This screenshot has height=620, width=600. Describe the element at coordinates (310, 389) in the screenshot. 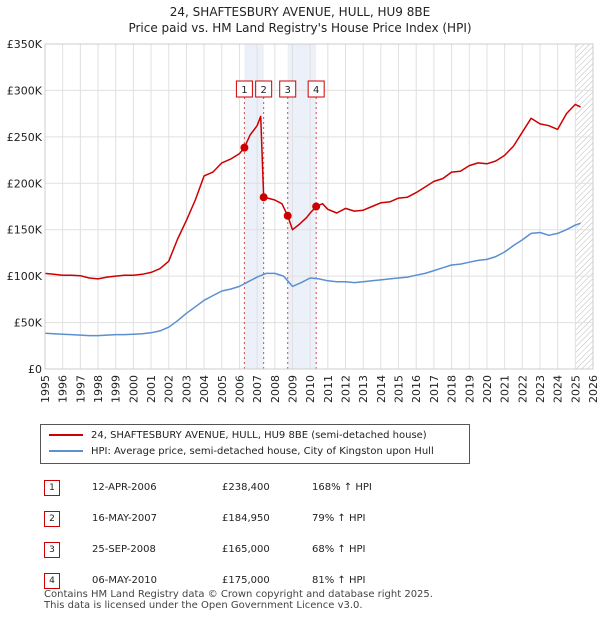

I see `x-tick-label: 2010` at that location.